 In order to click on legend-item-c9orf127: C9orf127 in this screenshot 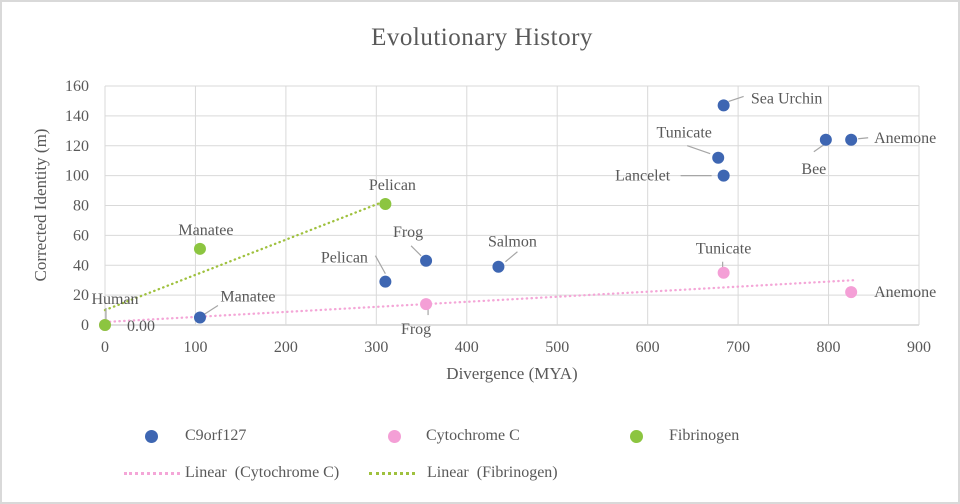, I will do `click(195, 436)`.